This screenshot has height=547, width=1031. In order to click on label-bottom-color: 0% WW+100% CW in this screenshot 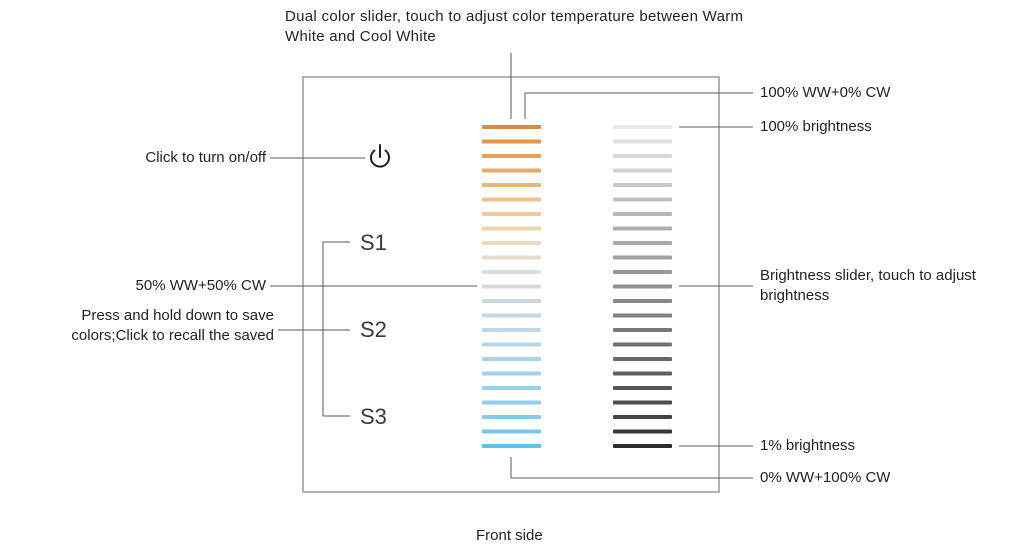, I will do `click(825, 477)`.